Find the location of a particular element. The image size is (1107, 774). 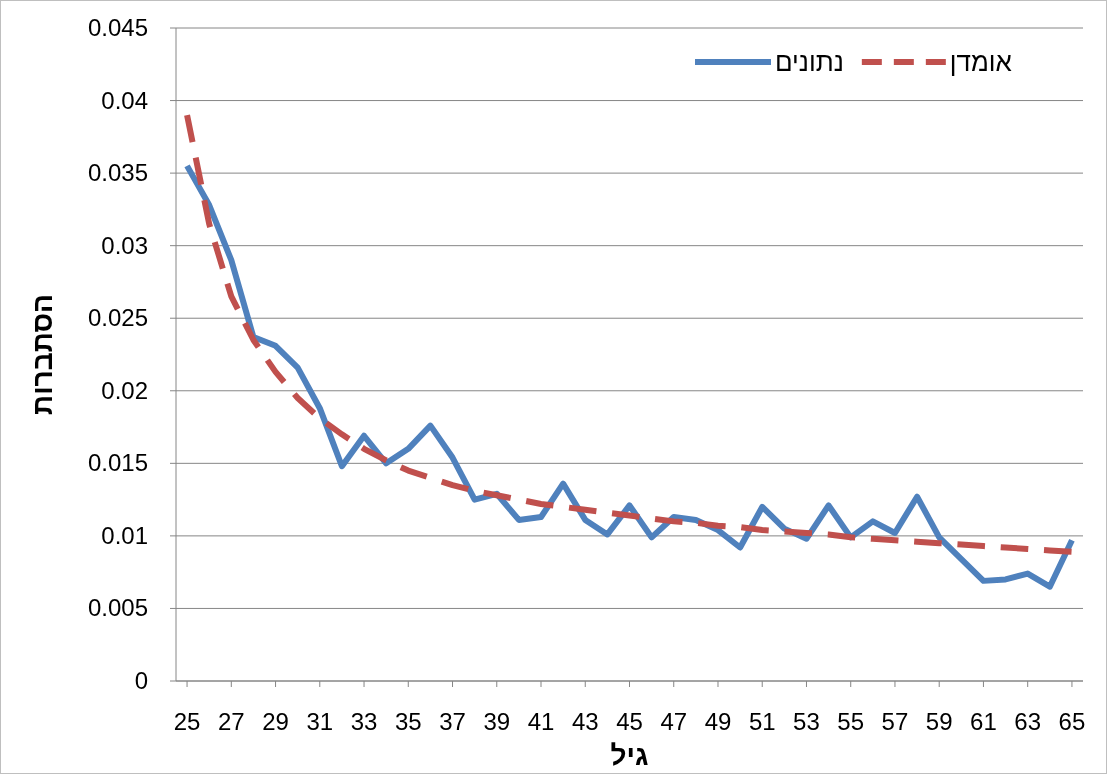

x-tick-label: 53 is located at coordinates (806, 721).